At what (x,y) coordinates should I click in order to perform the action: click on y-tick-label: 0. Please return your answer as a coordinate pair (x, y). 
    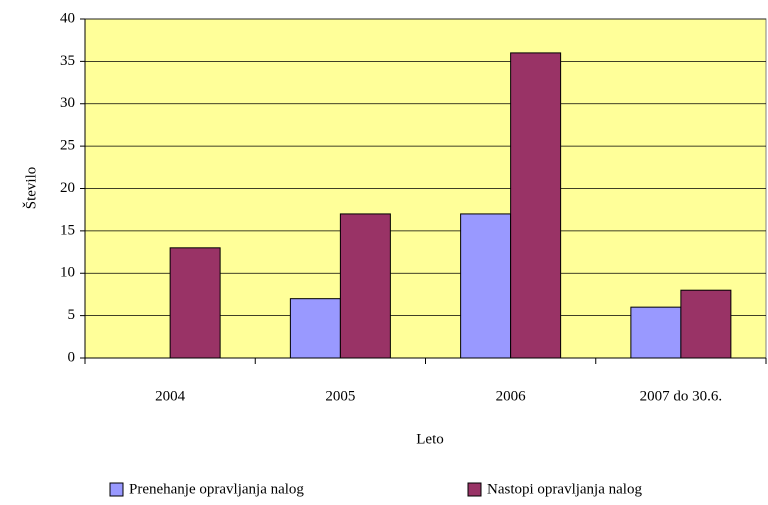
    Looking at the image, I should click on (72, 357).